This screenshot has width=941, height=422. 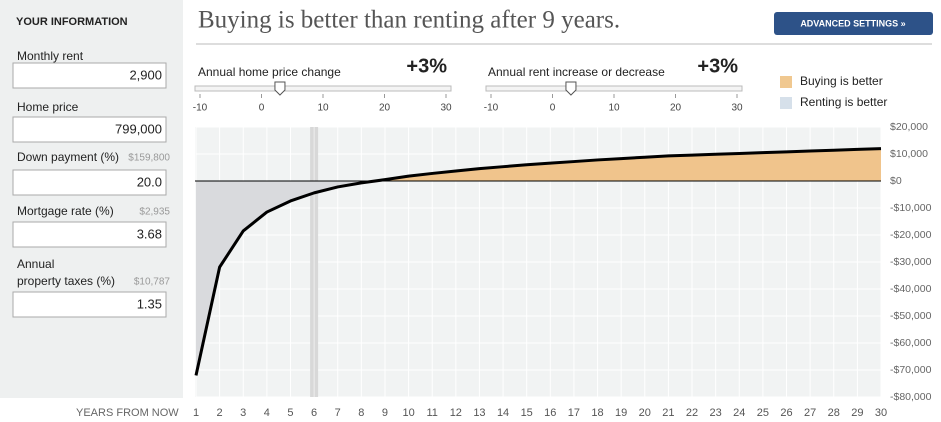 What do you see at coordinates (834, 413) in the screenshot?
I see `x-tick-label: 28` at bounding box center [834, 413].